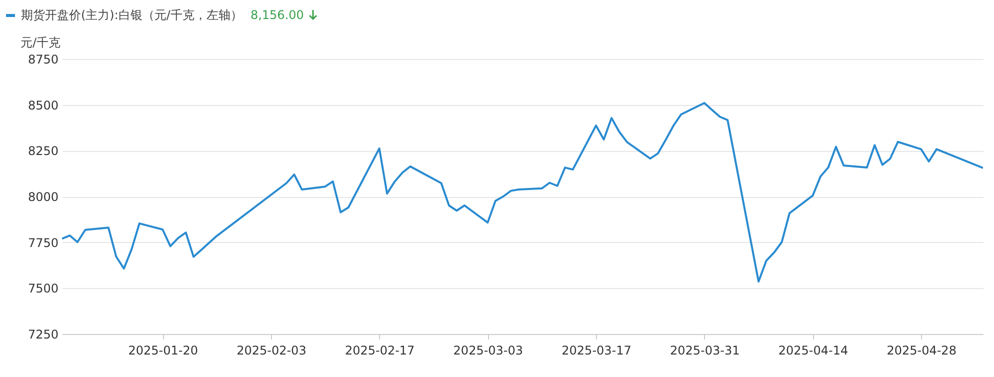 This screenshot has height=377, width=994. I want to click on x-tick-label: 2025-03-03, so click(488, 351).